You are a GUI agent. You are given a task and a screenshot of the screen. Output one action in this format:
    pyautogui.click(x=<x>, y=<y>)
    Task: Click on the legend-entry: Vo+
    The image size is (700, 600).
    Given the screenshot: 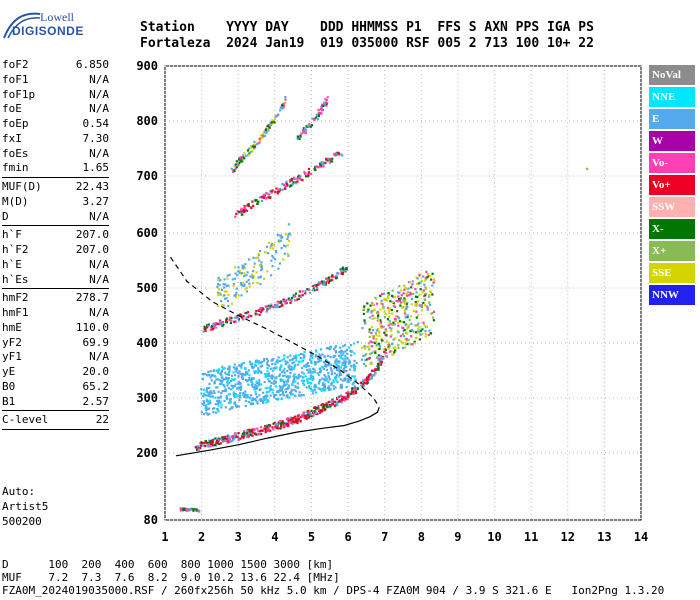 What is the action you would take?
    pyautogui.click(x=672, y=185)
    